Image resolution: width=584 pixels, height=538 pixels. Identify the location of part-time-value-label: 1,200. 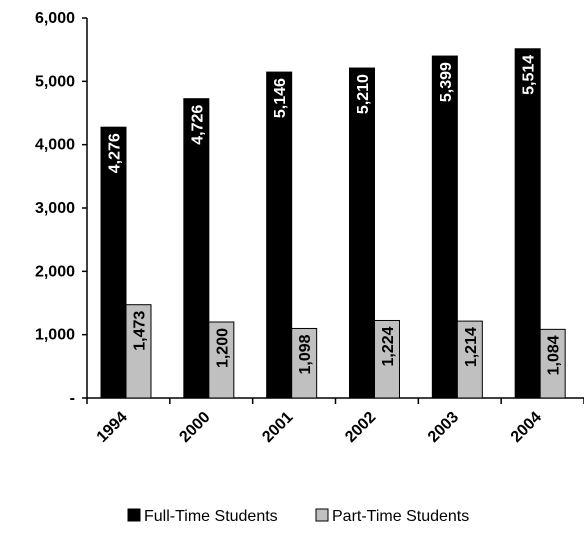
(222, 348).